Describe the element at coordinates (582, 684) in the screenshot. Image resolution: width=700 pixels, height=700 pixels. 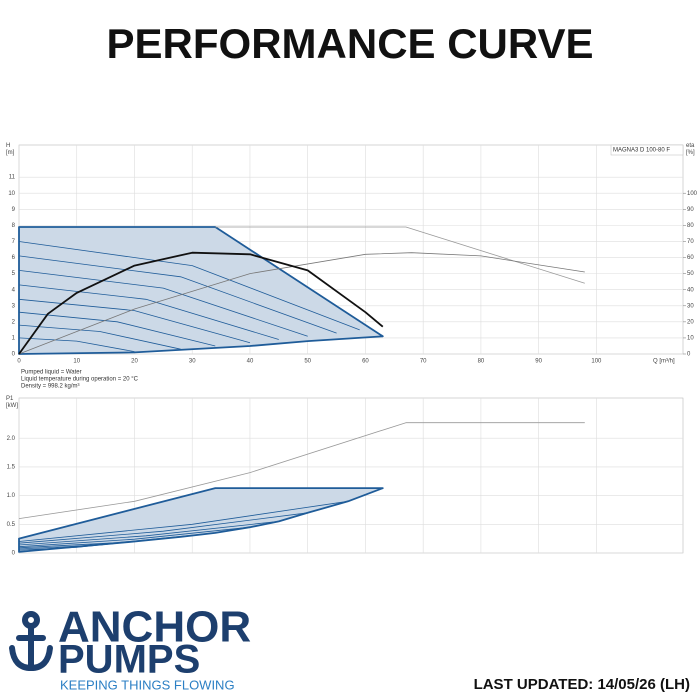
I see `last-updated: LAST UPDATED: 14/05/26 (LH)` at that location.